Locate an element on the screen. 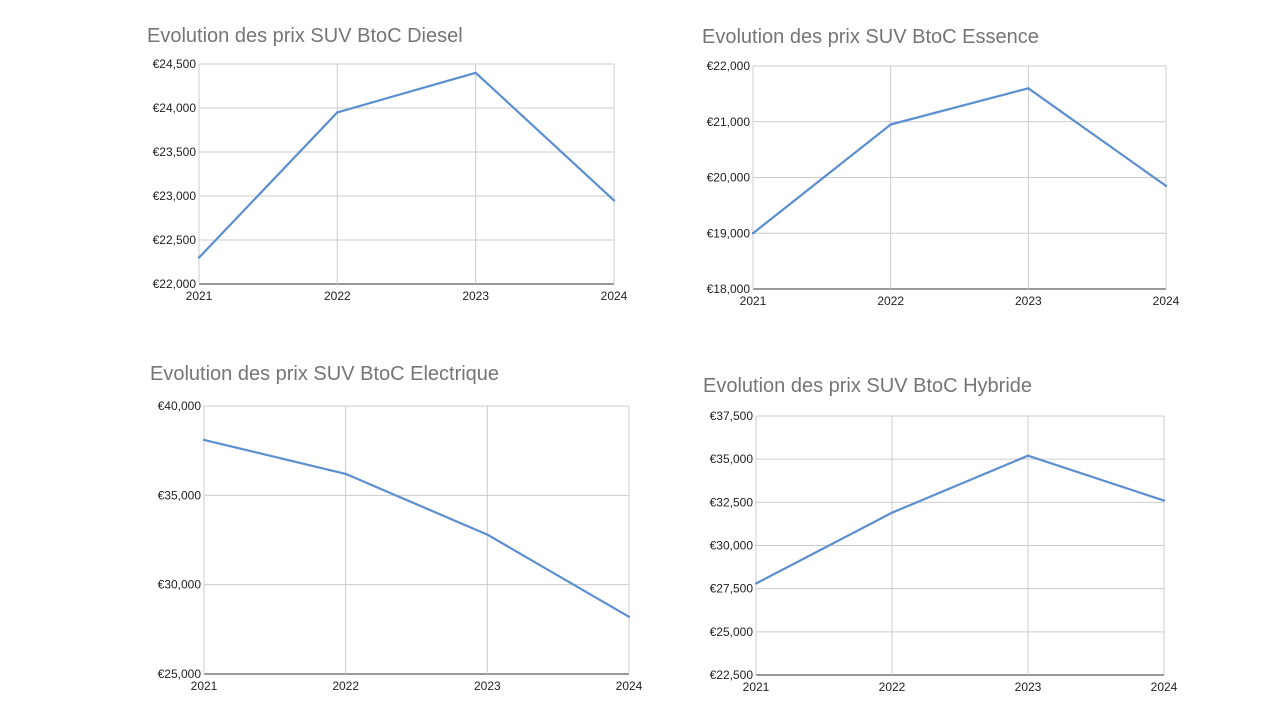  chart-title: Evolution des prix SUV BtoC Hybride is located at coordinates (868, 386).